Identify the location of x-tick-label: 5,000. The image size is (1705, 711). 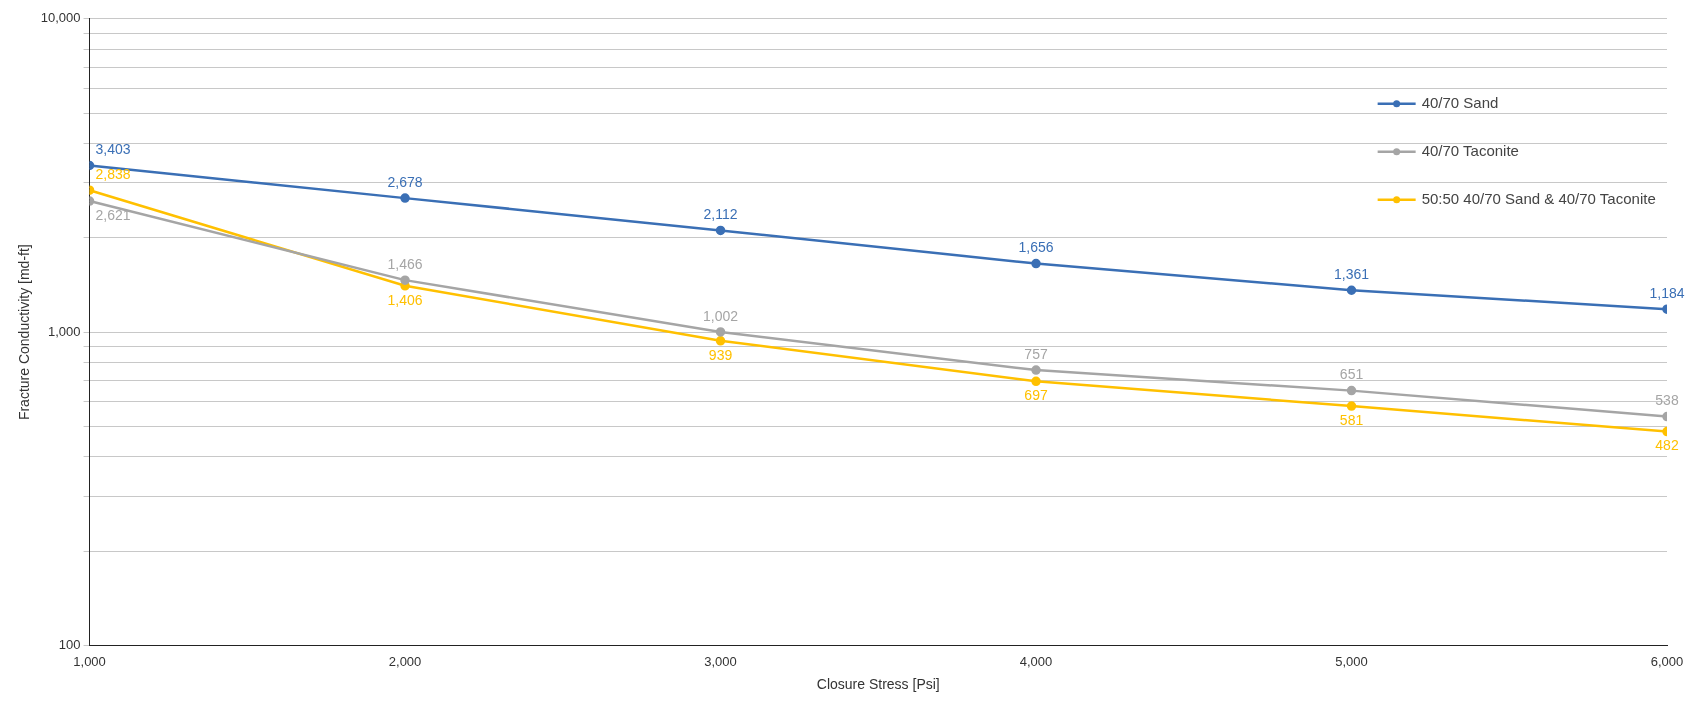
(1351, 661).